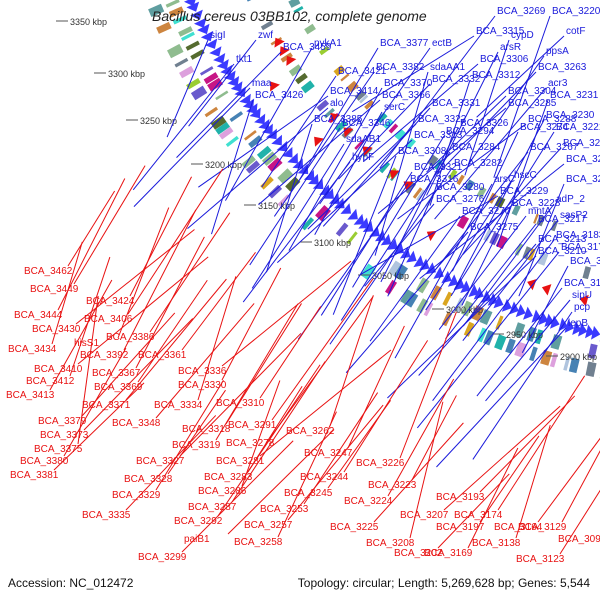  What do you see at coordinates (532, 103) in the screenshot?
I see `forward-gene-label: BCA_3285` at bounding box center [532, 103].